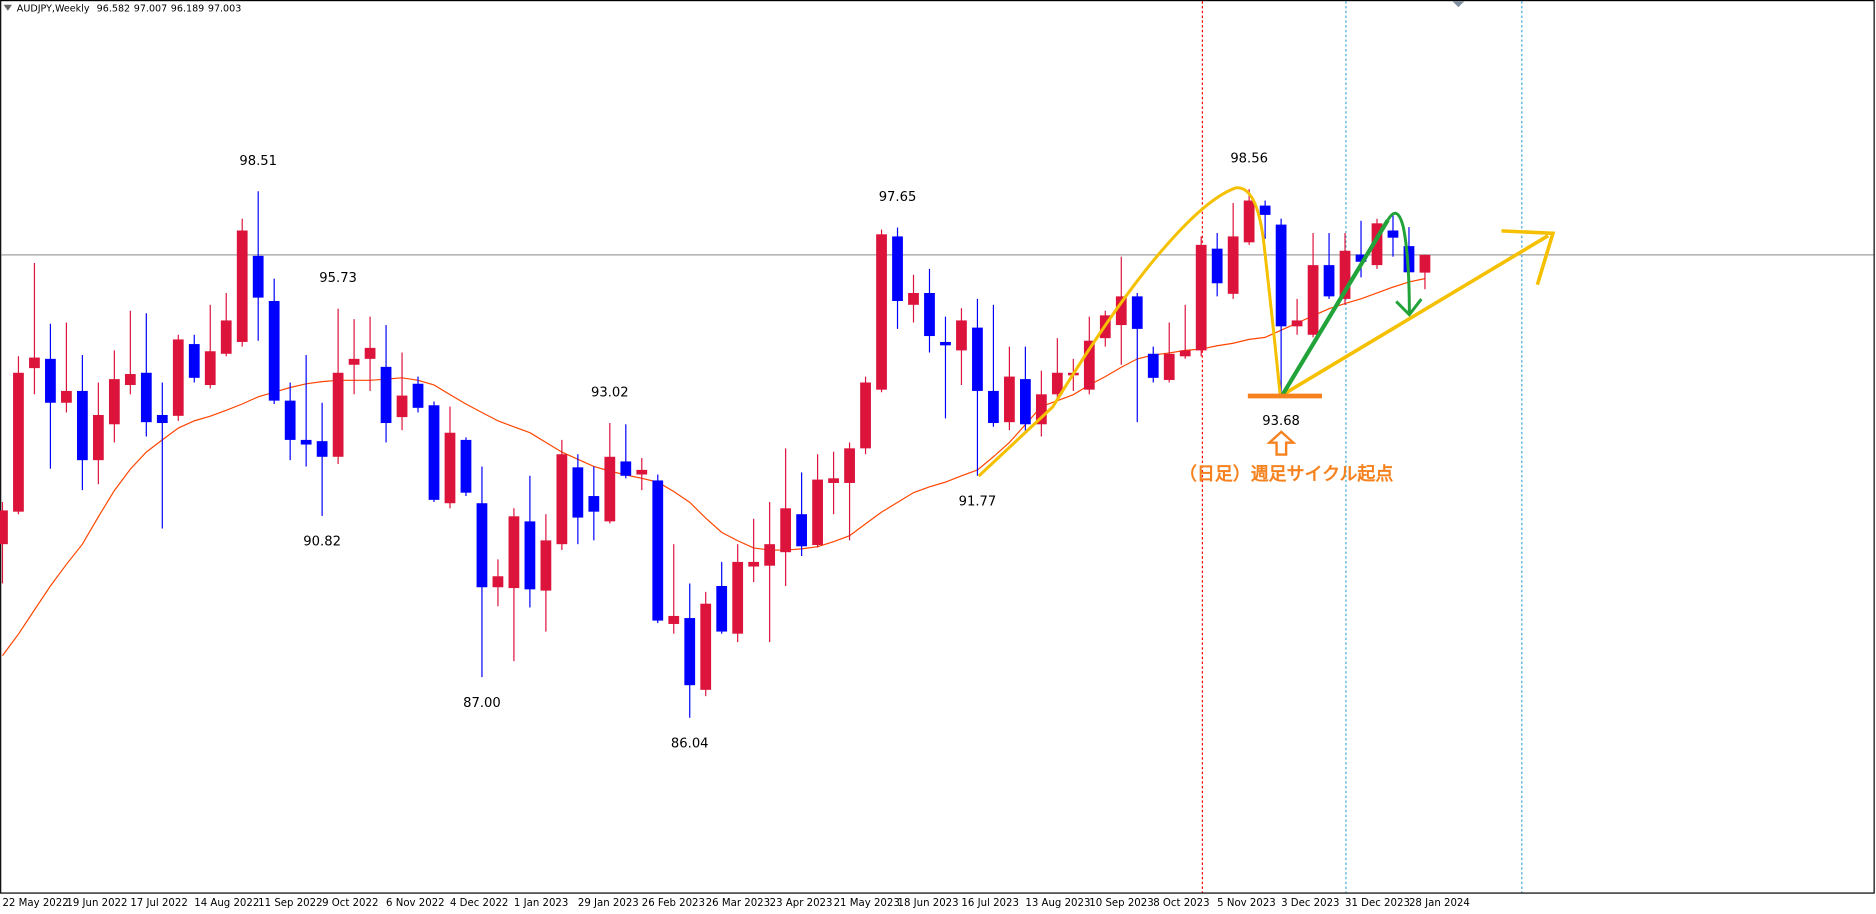  I want to click on arrow-head, so click(1528, 257).